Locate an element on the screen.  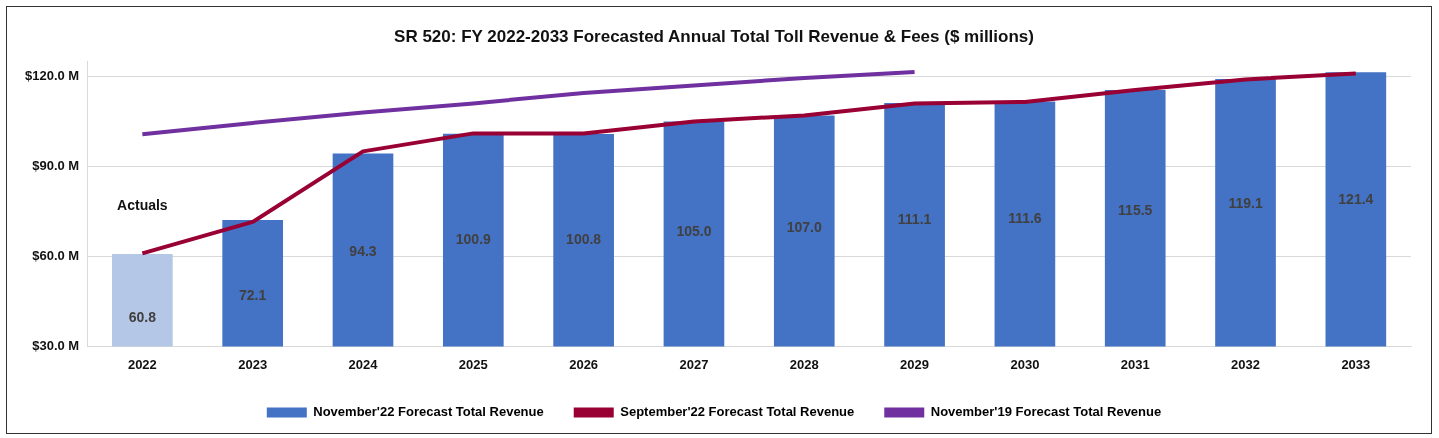
x-tick-label: 2029 is located at coordinates (915, 364).